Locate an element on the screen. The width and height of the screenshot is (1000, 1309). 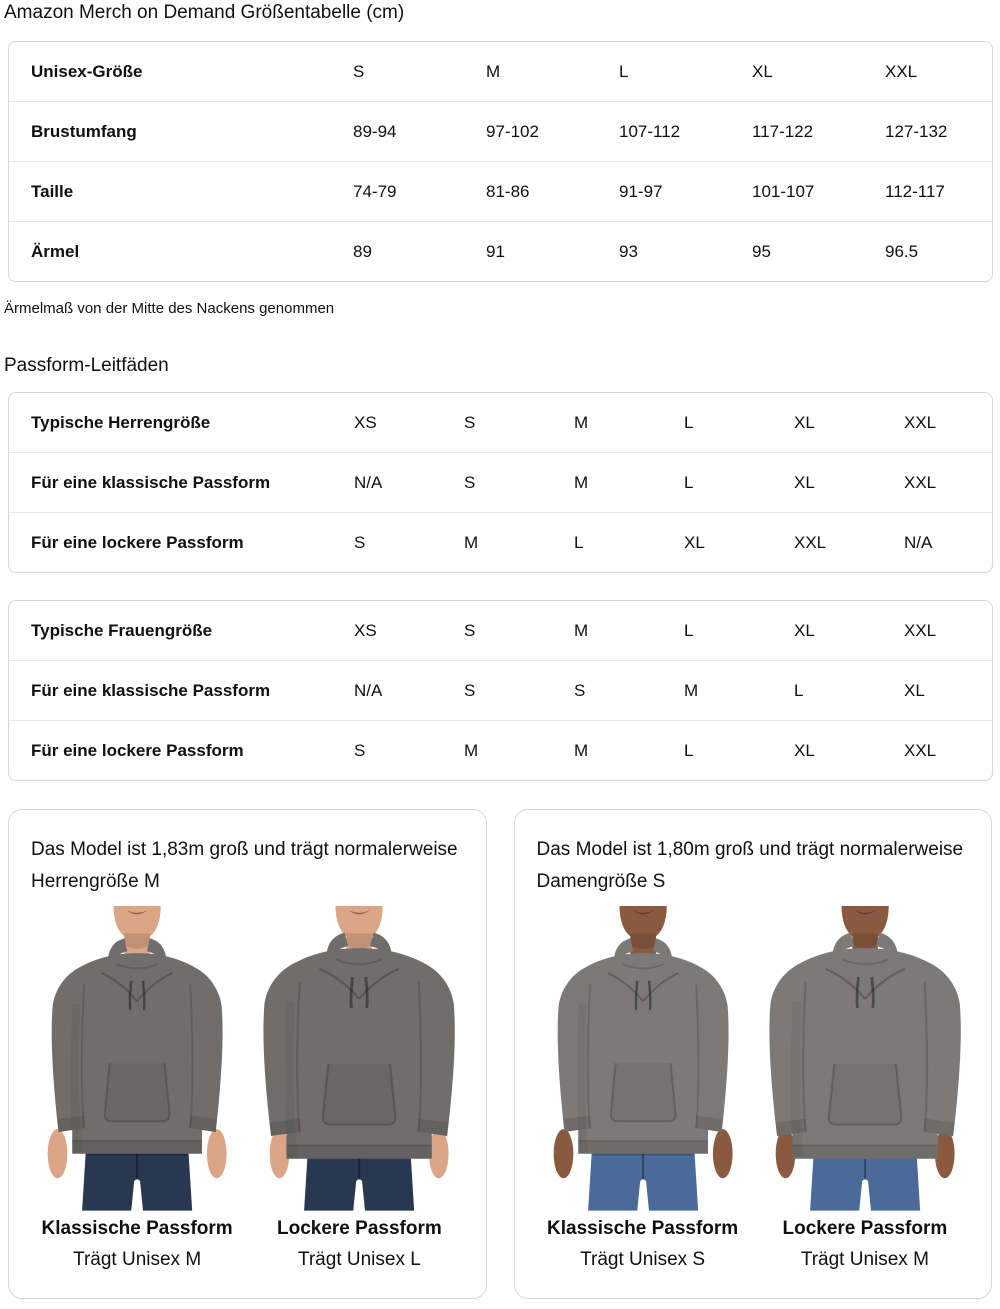
row-label: Ärmel is located at coordinates (55, 251).